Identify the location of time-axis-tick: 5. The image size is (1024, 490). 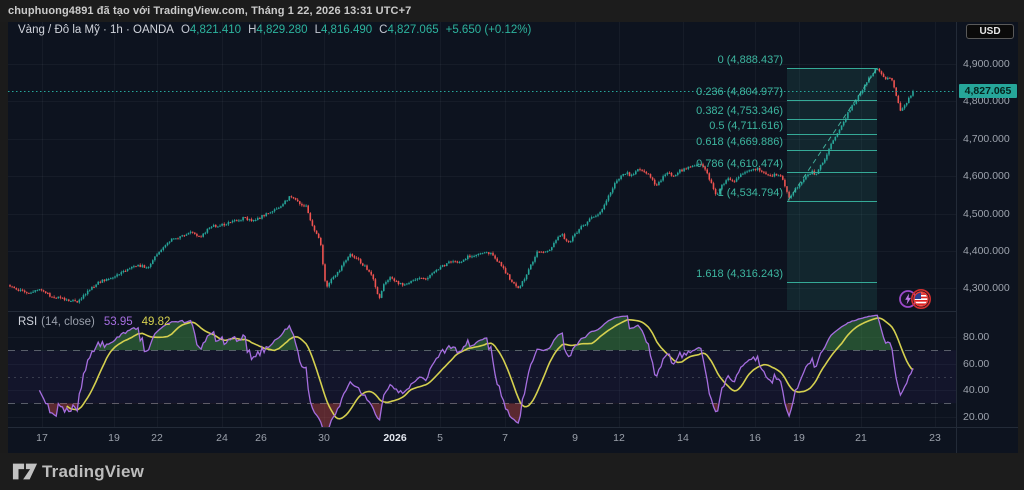
(440, 438).